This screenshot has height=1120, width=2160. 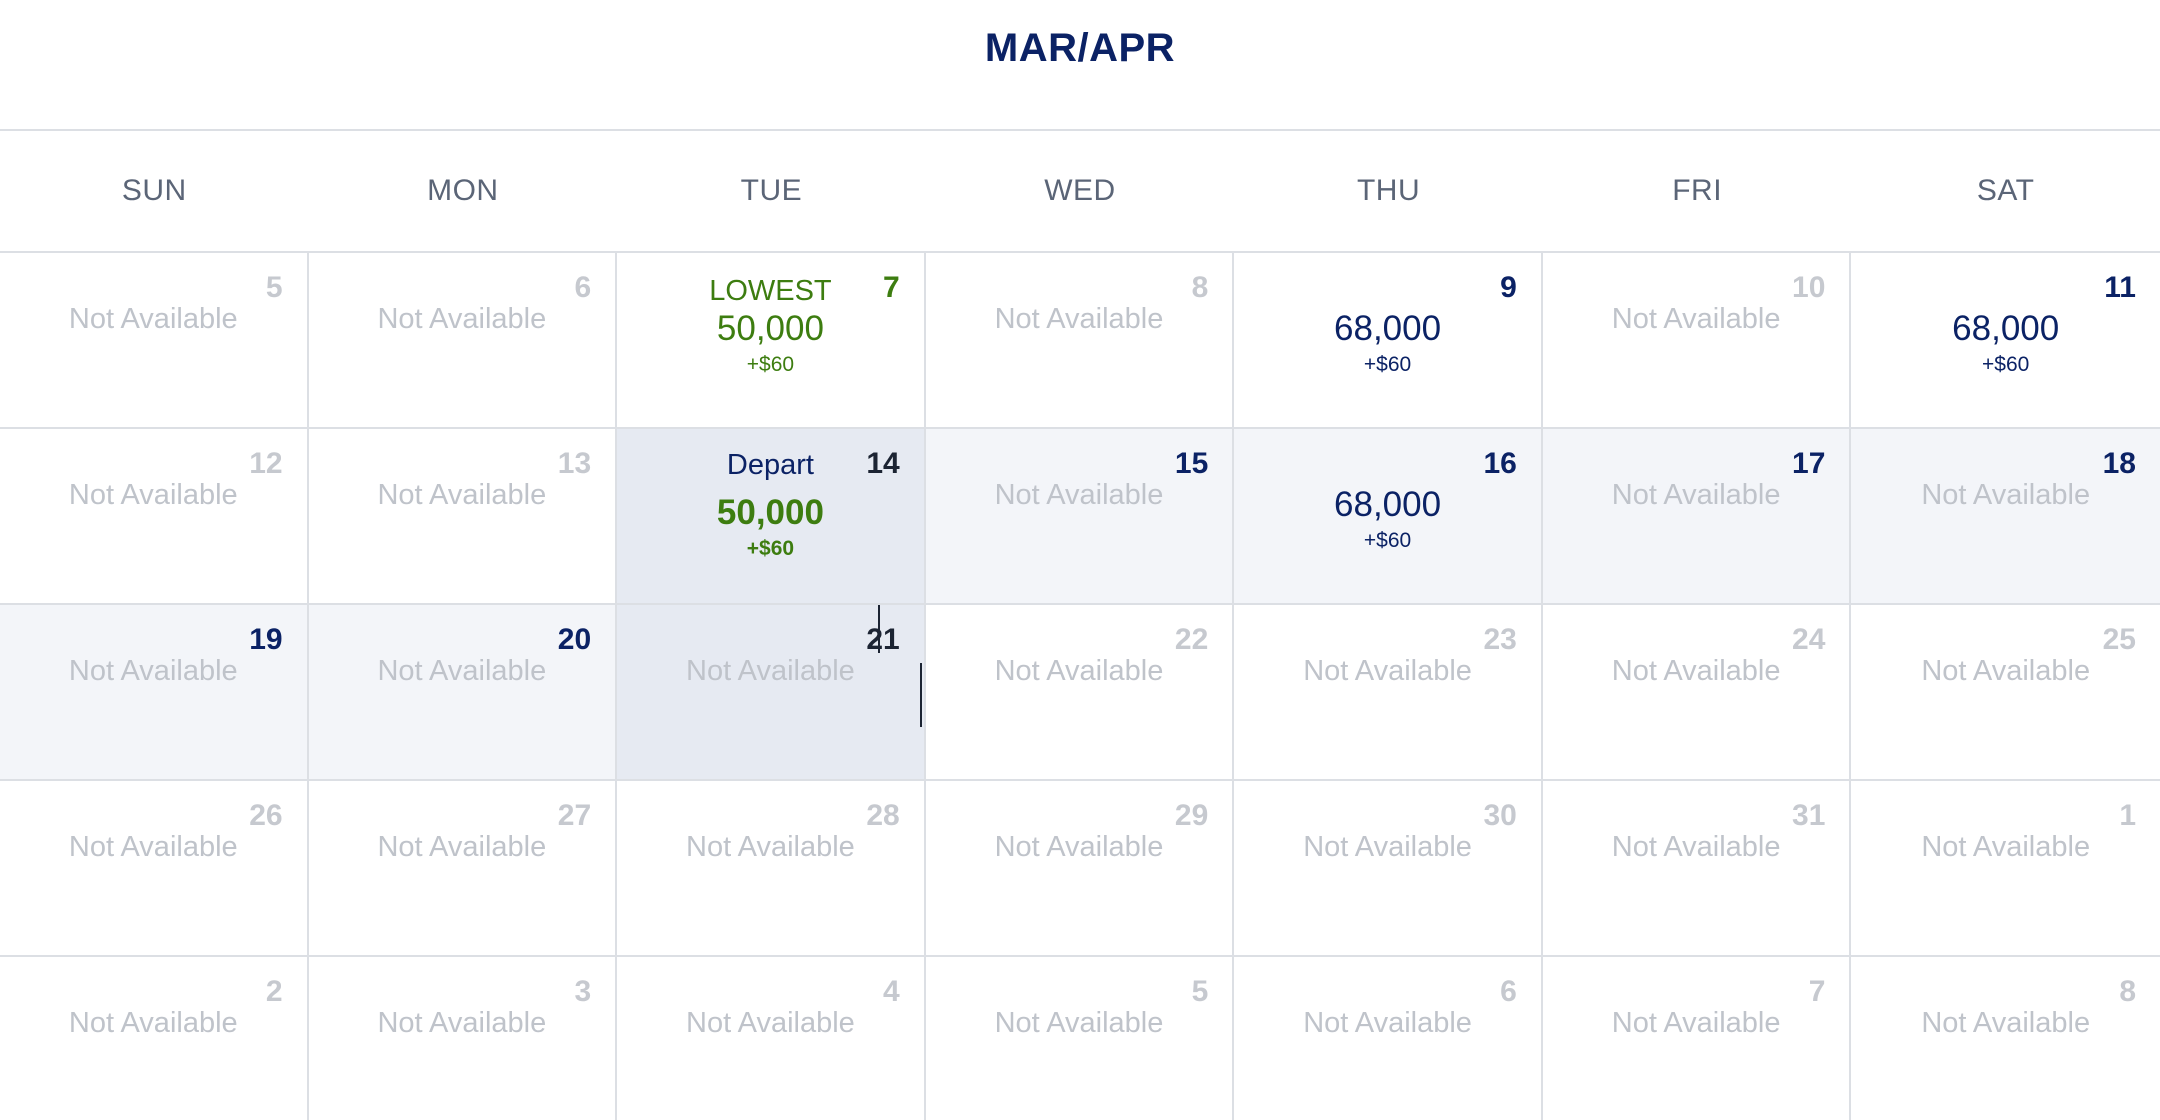 I want to click on weekday-wed: WED, so click(x=1080, y=190).